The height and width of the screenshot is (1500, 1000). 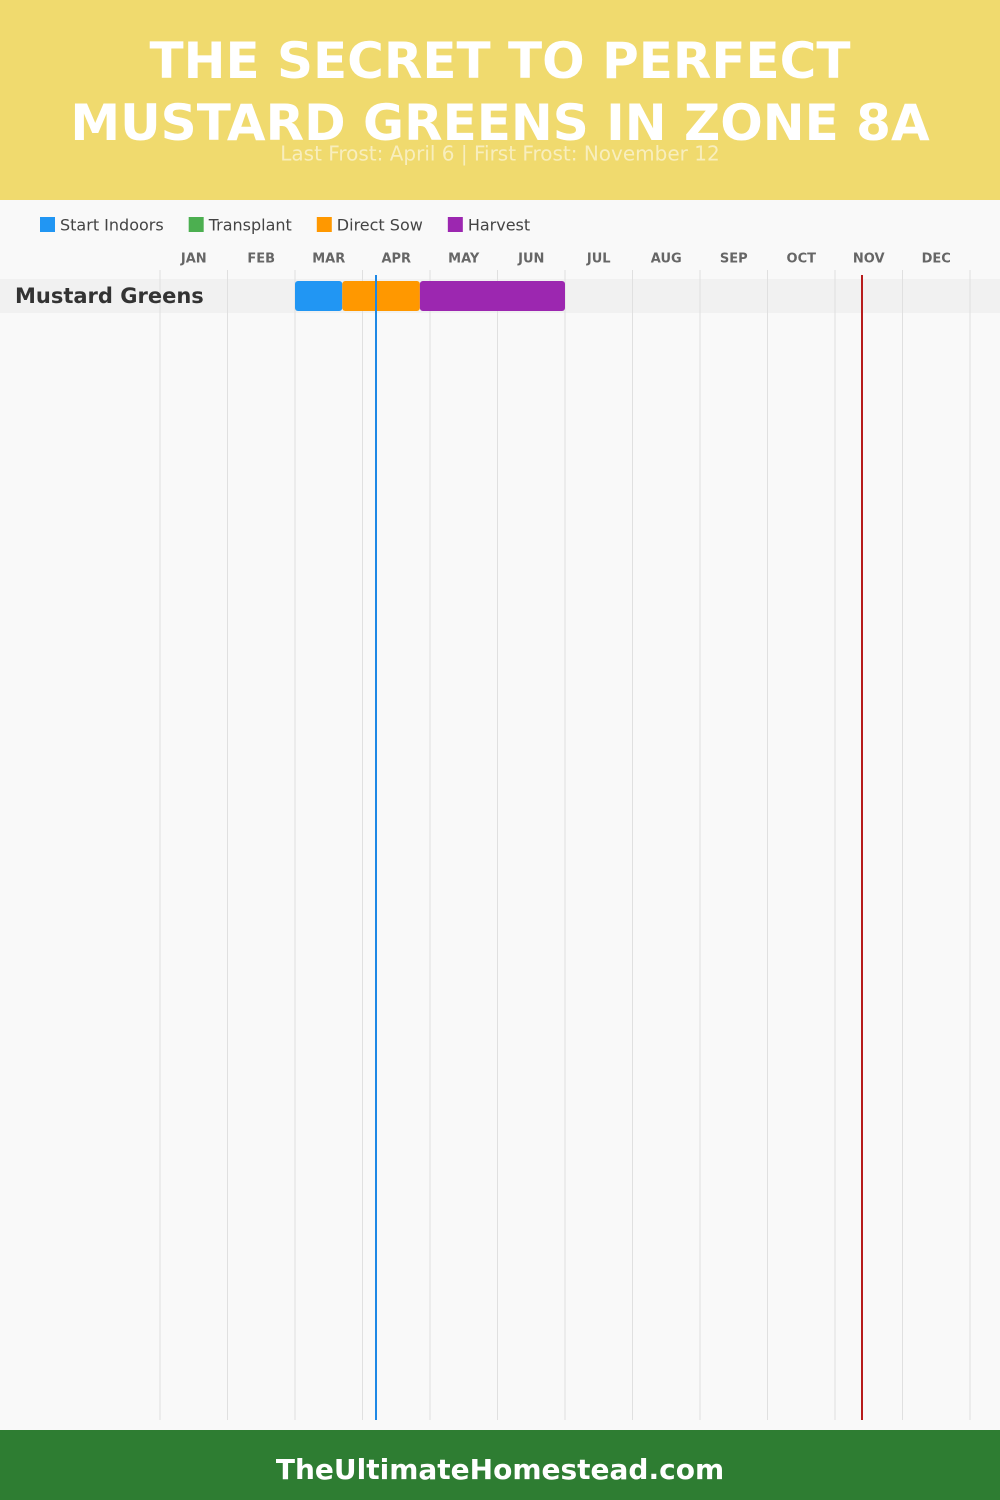 What do you see at coordinates (380, 225) in the screenshot?
I see `legend-label: Direct Sow` at bounding box center [380, 225].